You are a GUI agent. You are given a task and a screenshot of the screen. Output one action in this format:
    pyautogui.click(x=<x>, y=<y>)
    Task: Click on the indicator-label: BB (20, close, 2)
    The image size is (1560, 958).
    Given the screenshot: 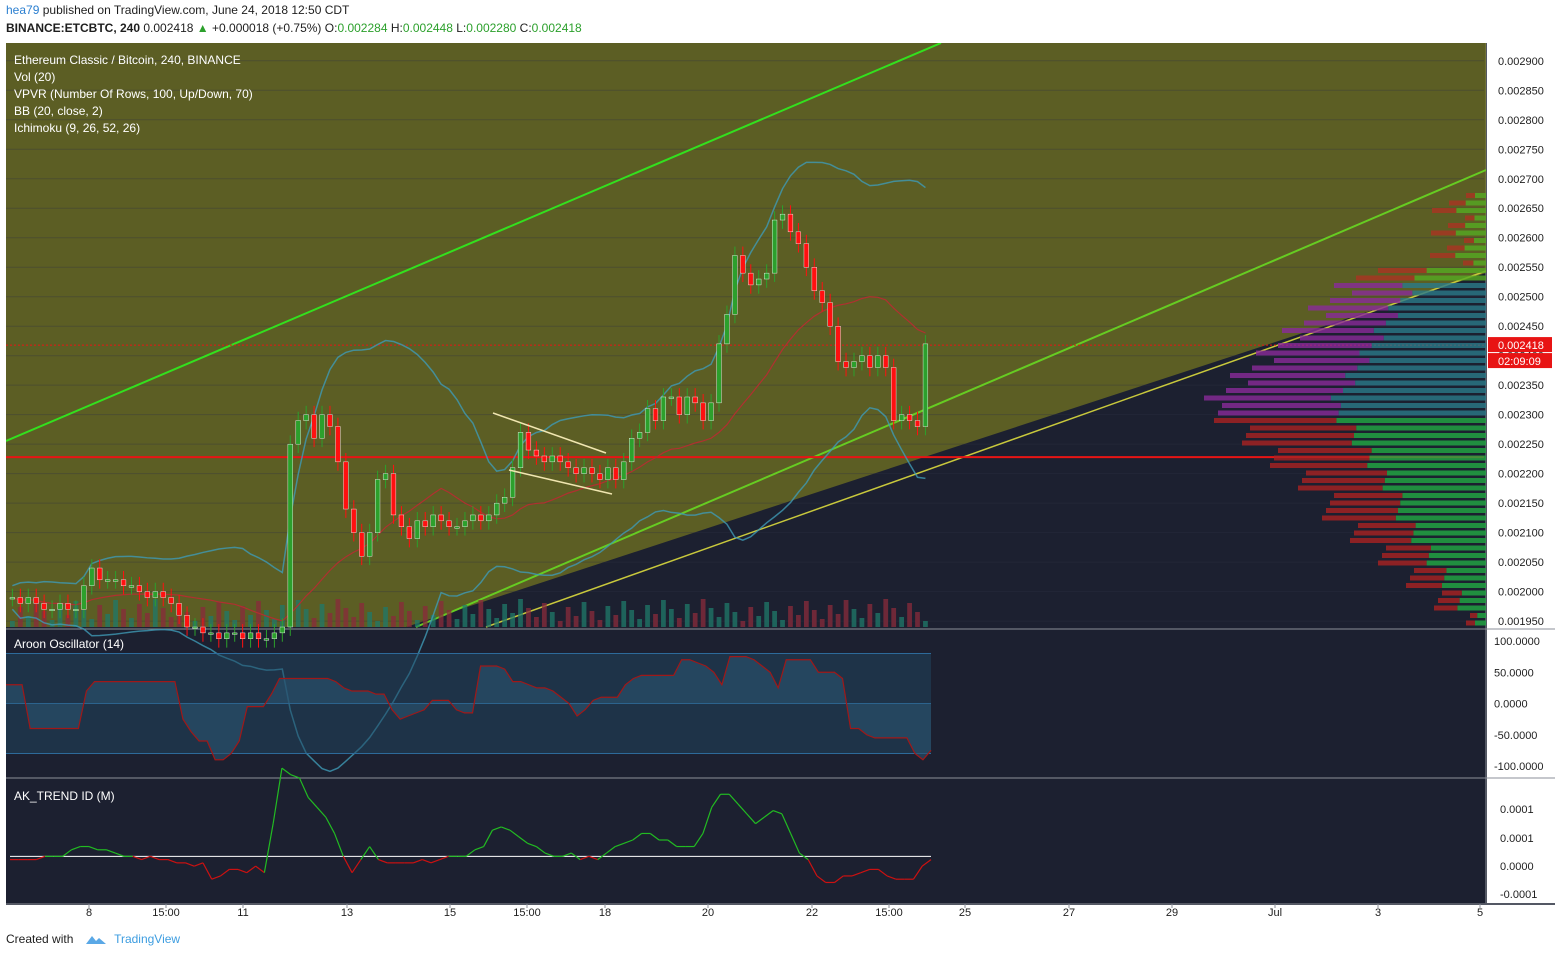 What is the action you would take?
    pyautogui.click(x=58, y=111)
    